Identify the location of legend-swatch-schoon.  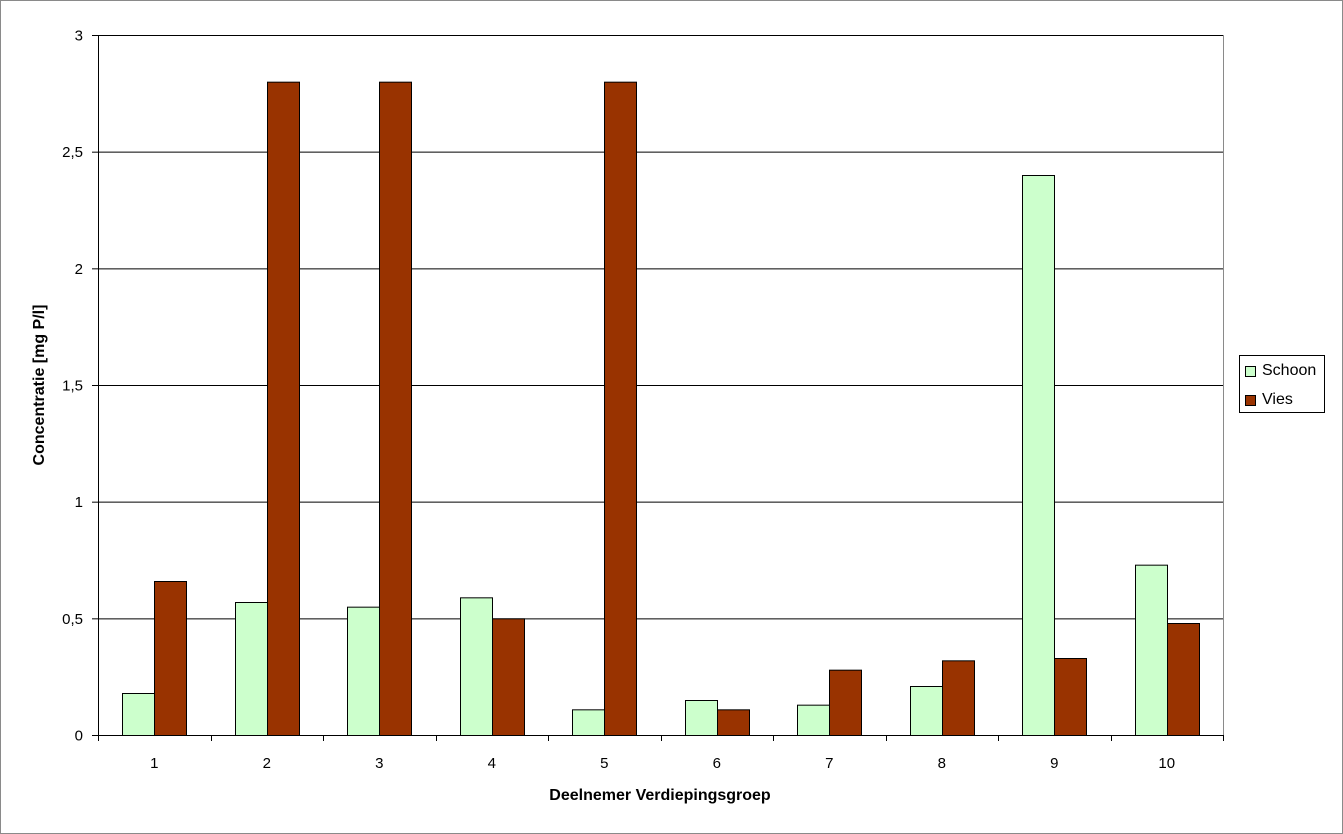
(1250, 371).